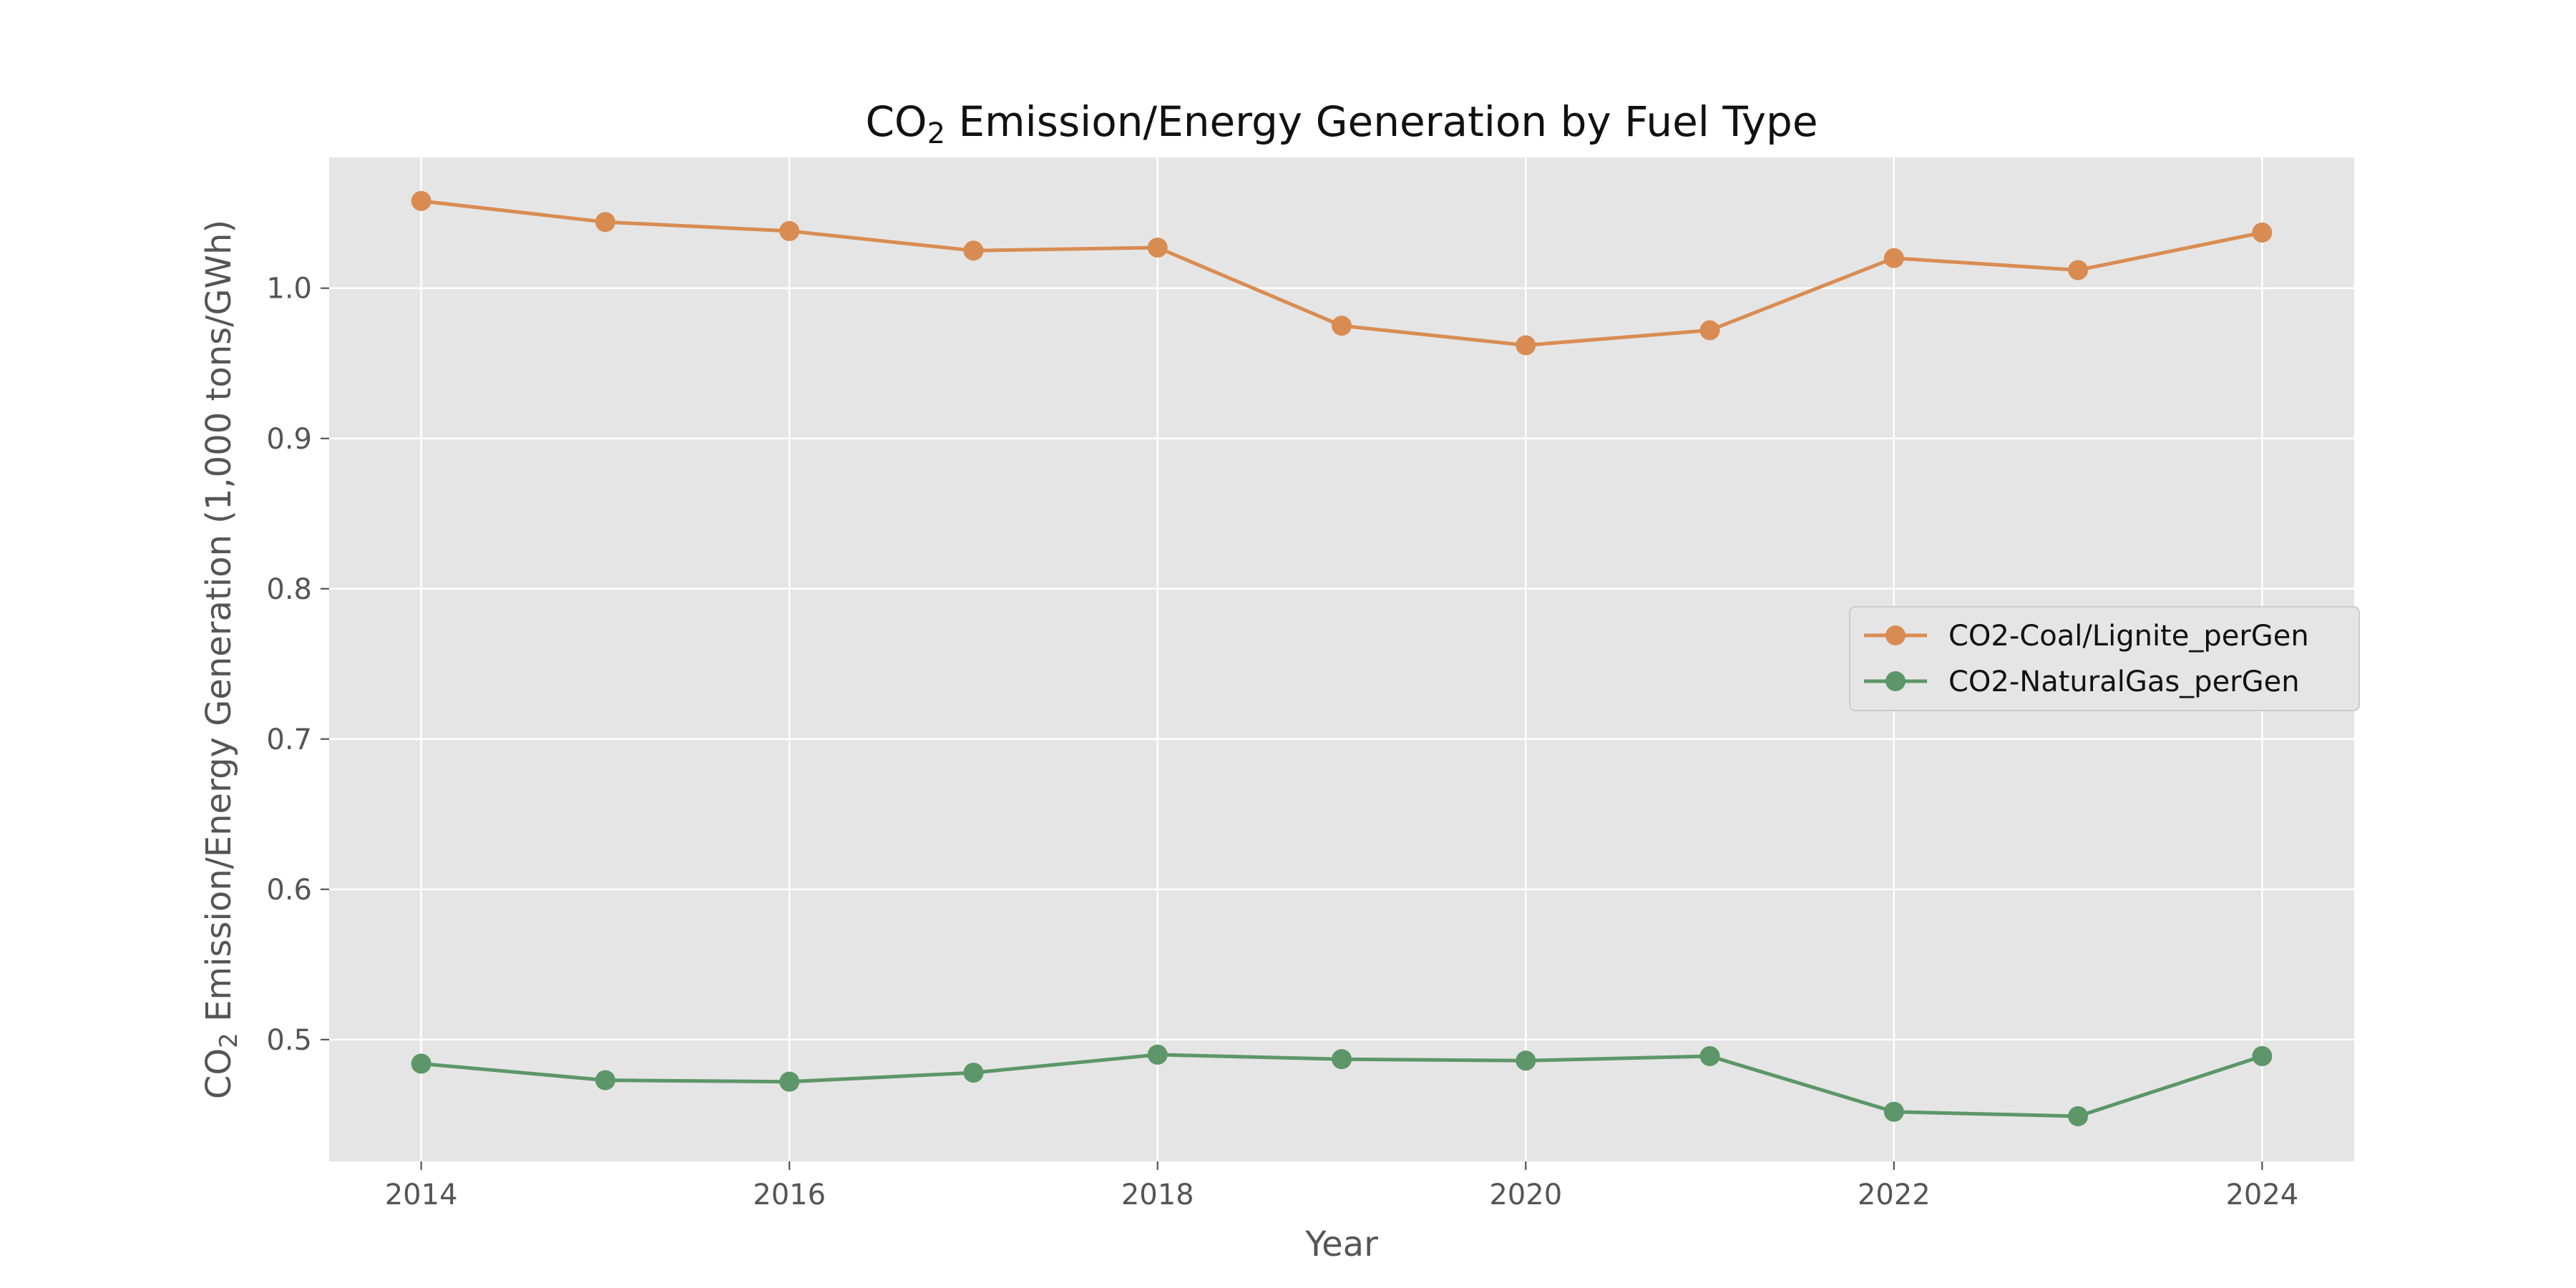  Describe the element at coordinates (896, 122) in the screenshot. I see `chart-title-main: CO` at that location.